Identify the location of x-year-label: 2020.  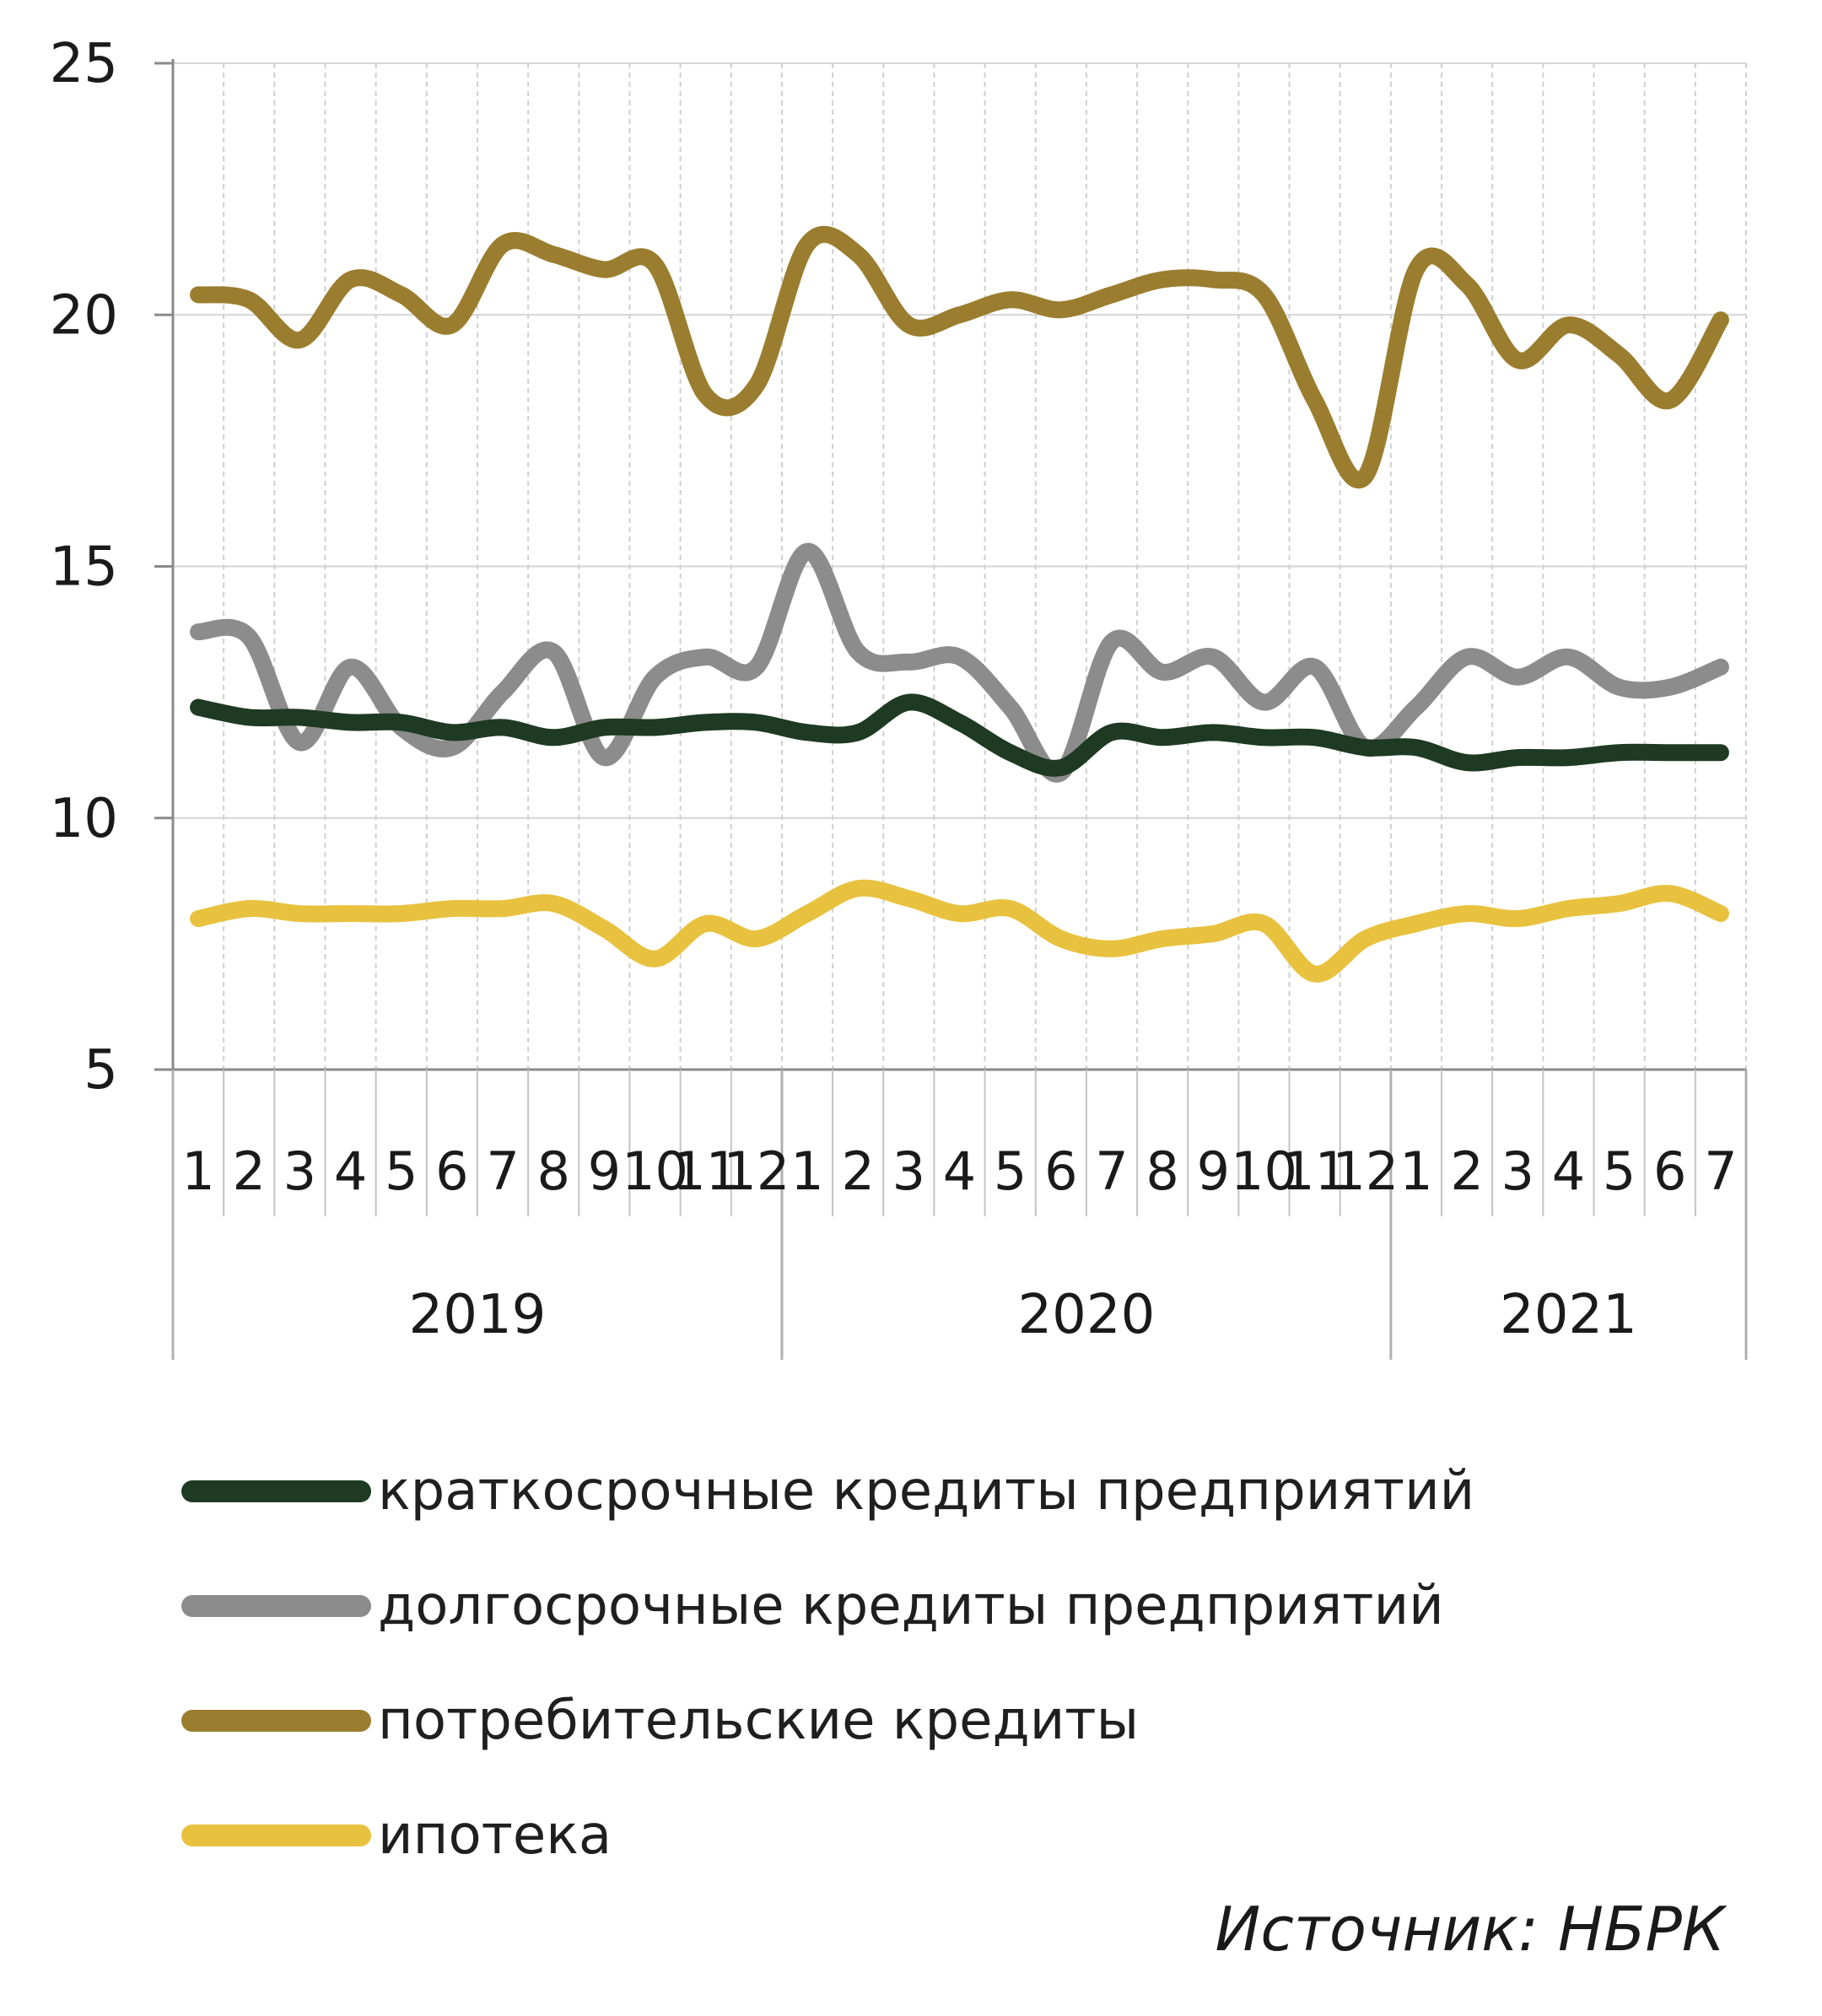
(1086, 1315).